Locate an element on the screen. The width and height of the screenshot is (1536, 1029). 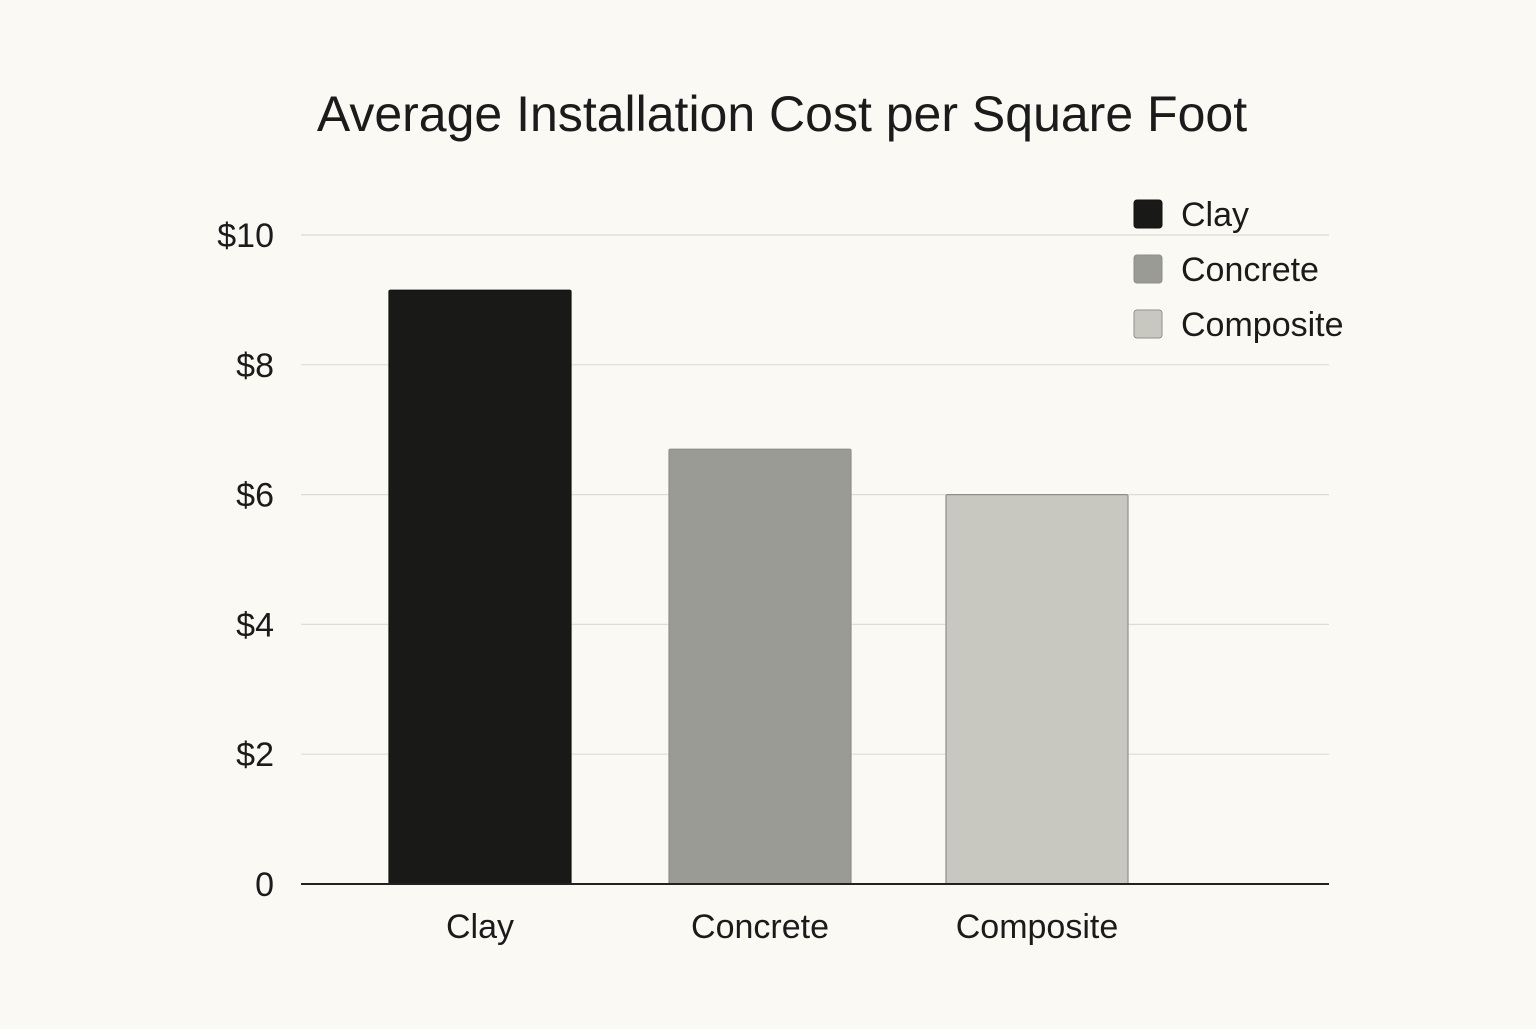
y-tick-label: $4 is located at coordinates (255, 625).